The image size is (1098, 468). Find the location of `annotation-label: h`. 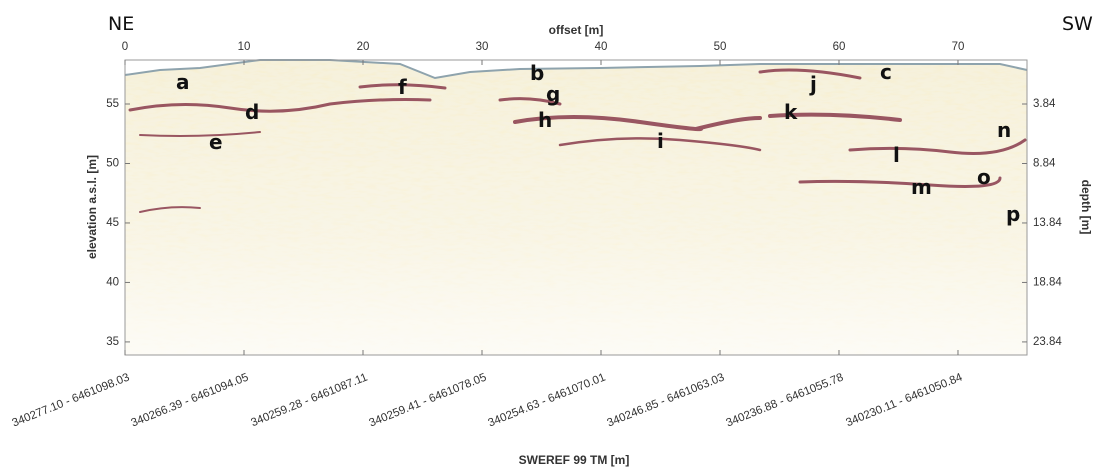

annotation-label: h is located at coordinates (545, 120).